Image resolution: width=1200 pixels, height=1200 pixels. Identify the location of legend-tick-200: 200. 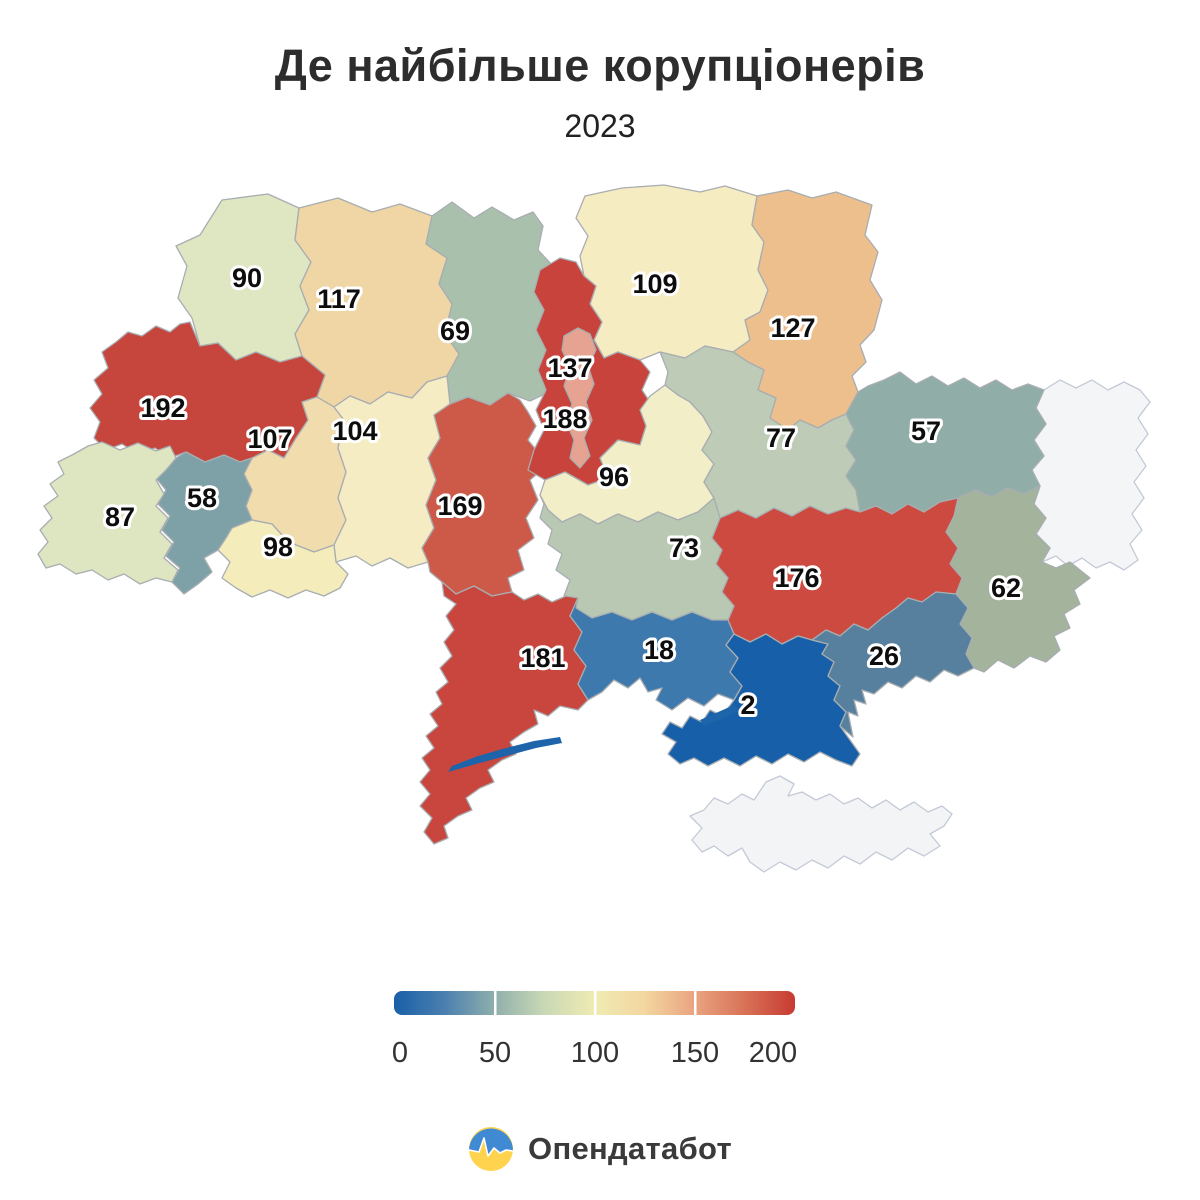
(773, 1053).